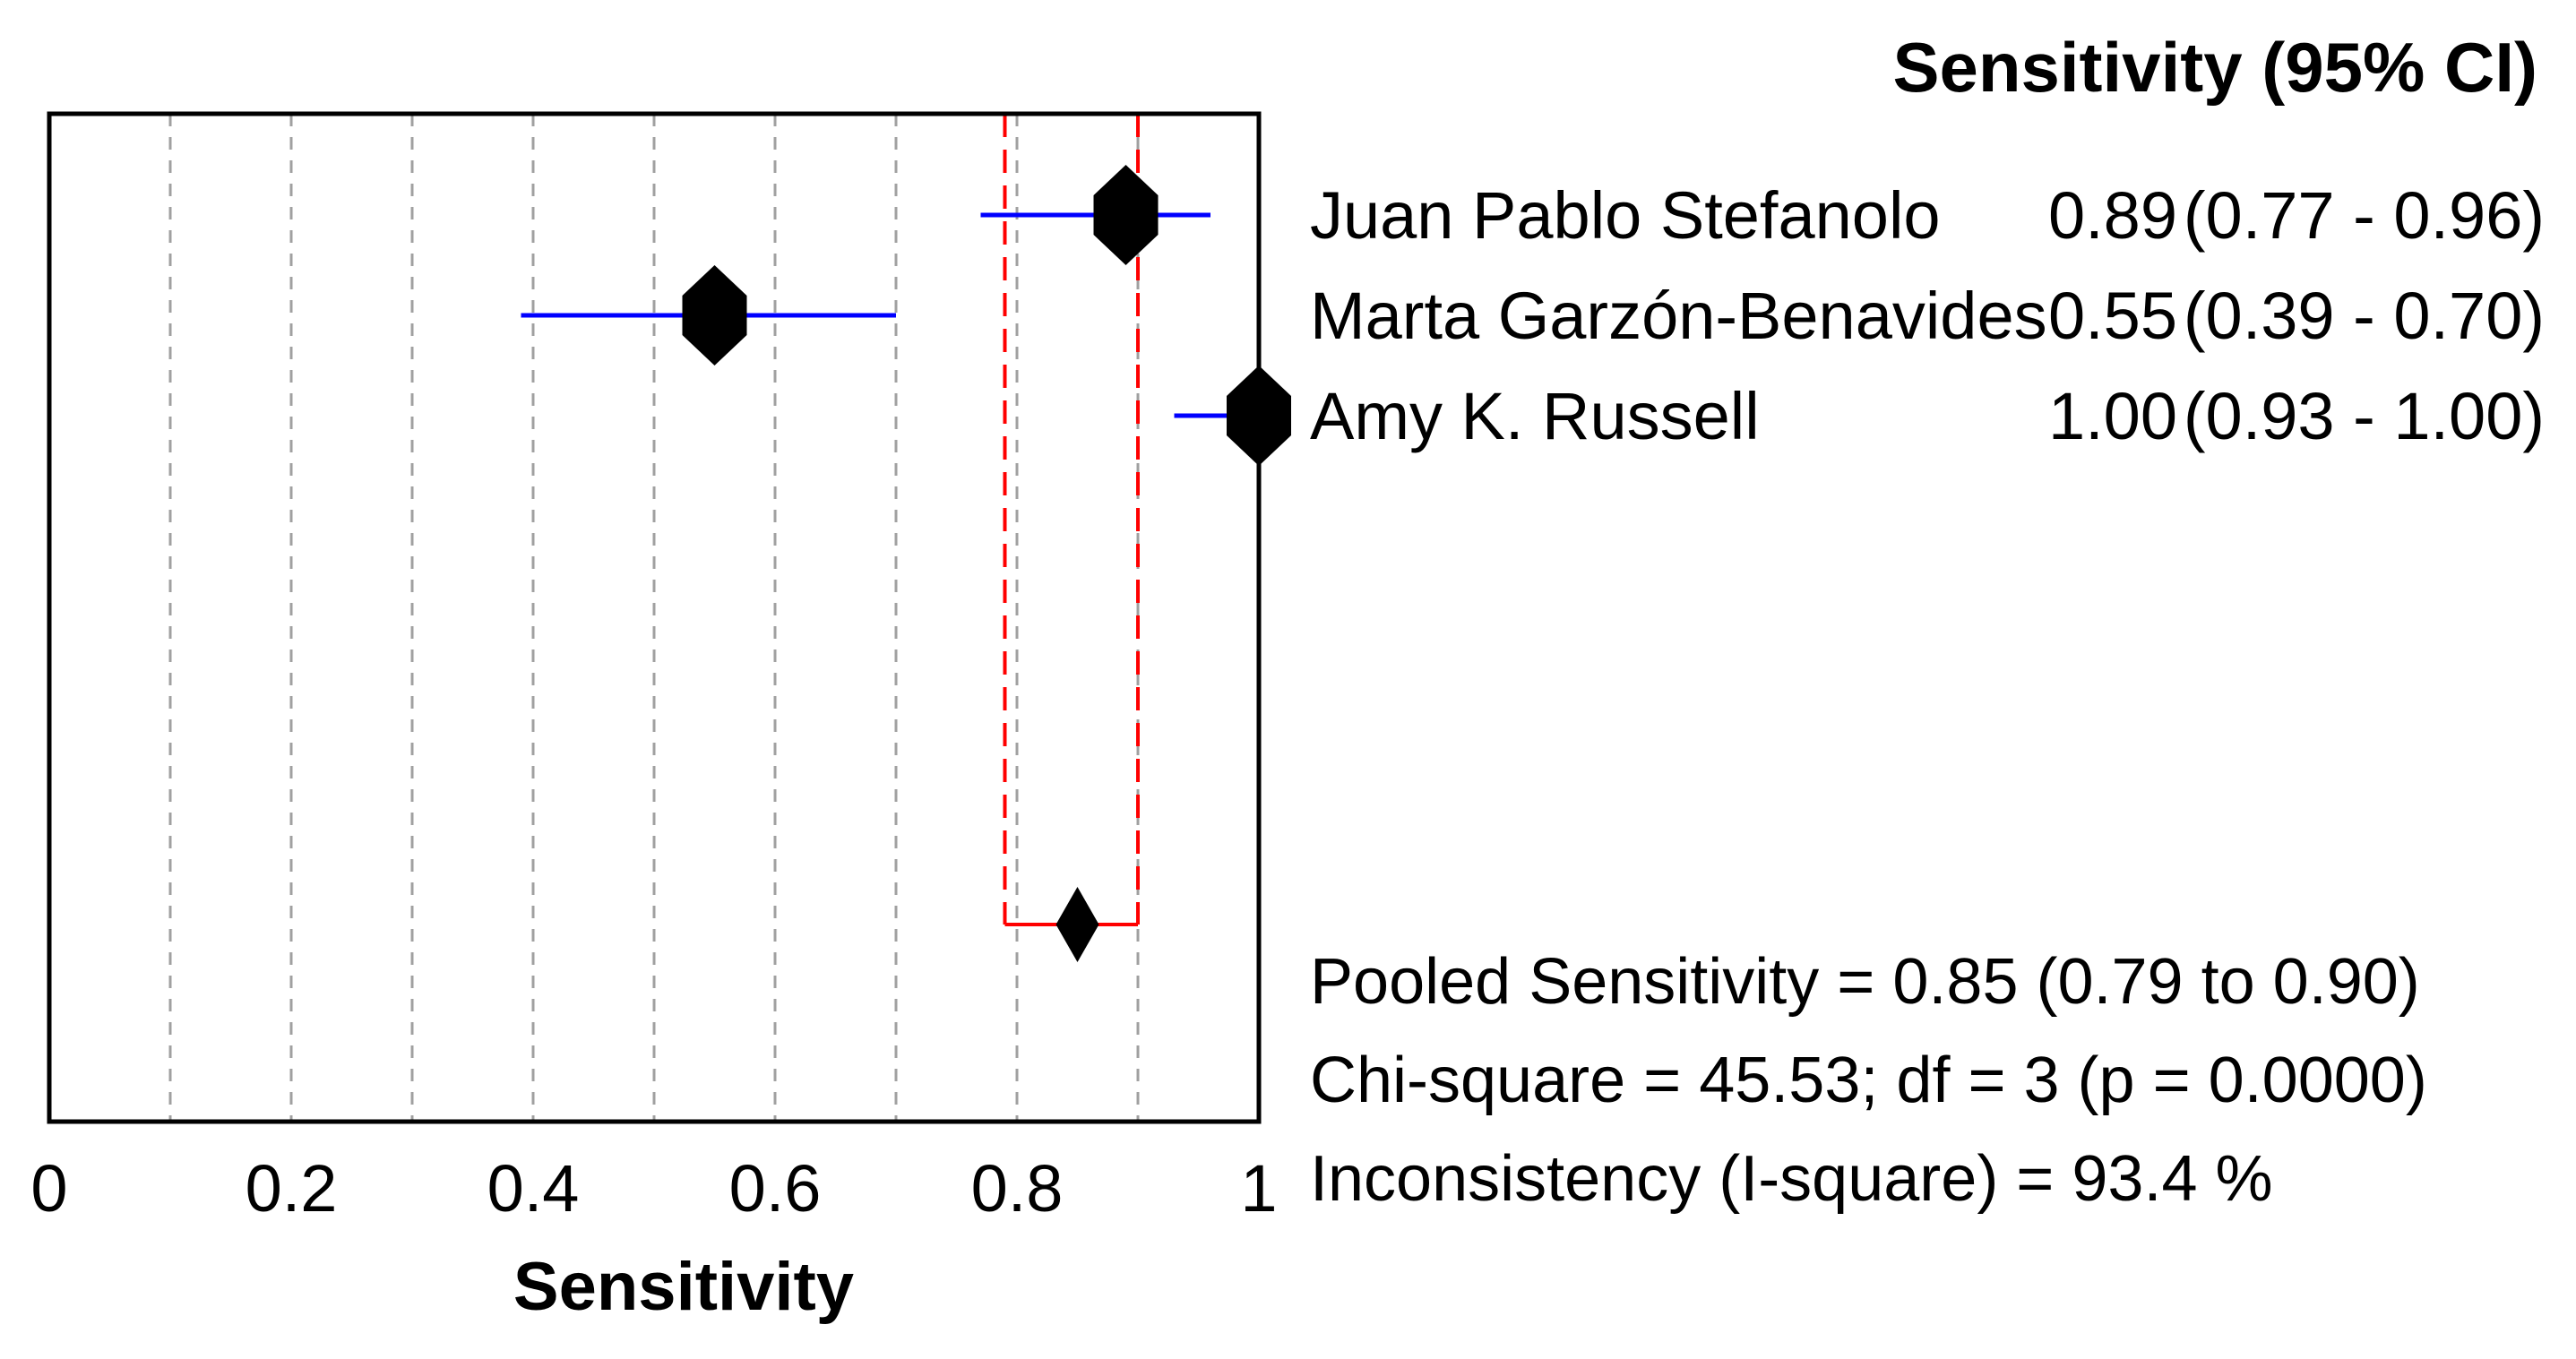 Image resolution: width=2576 pixels, height=1359 pixels. I want to click on study-name: Amy K. Russell, so click(1535, 416).